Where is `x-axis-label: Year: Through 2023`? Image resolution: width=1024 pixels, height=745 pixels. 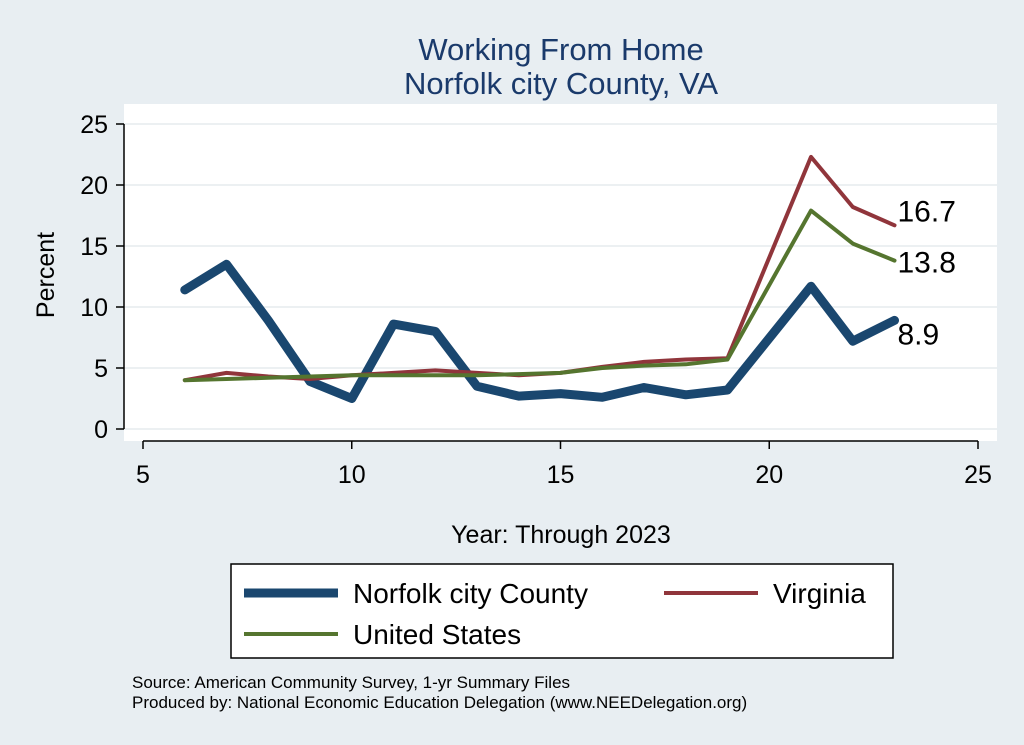 x-axis-label: Year: Through 2023 is located at coordinates (561, 535).